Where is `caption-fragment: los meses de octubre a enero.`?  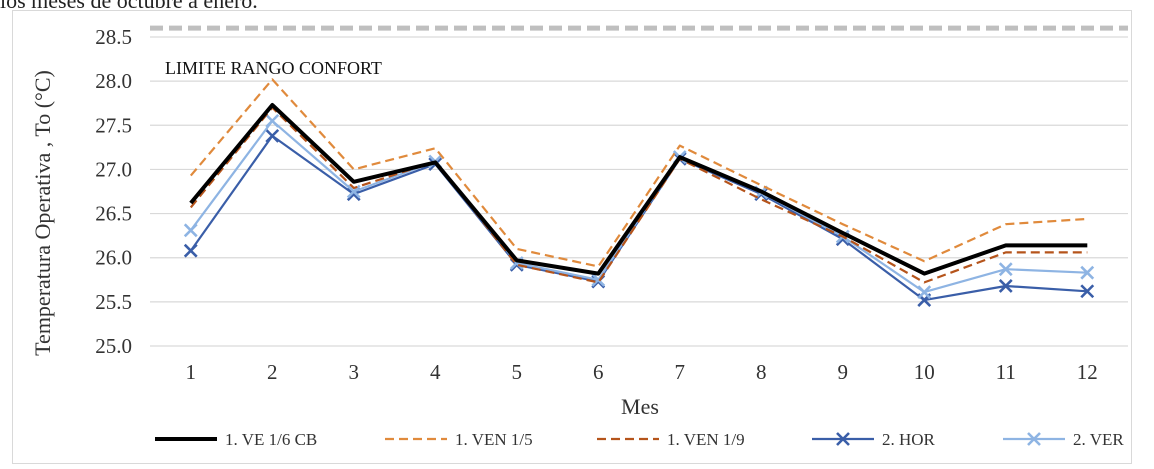 caption-fragment: los meses de octubre a enero. is located at coordinates (129, 6).